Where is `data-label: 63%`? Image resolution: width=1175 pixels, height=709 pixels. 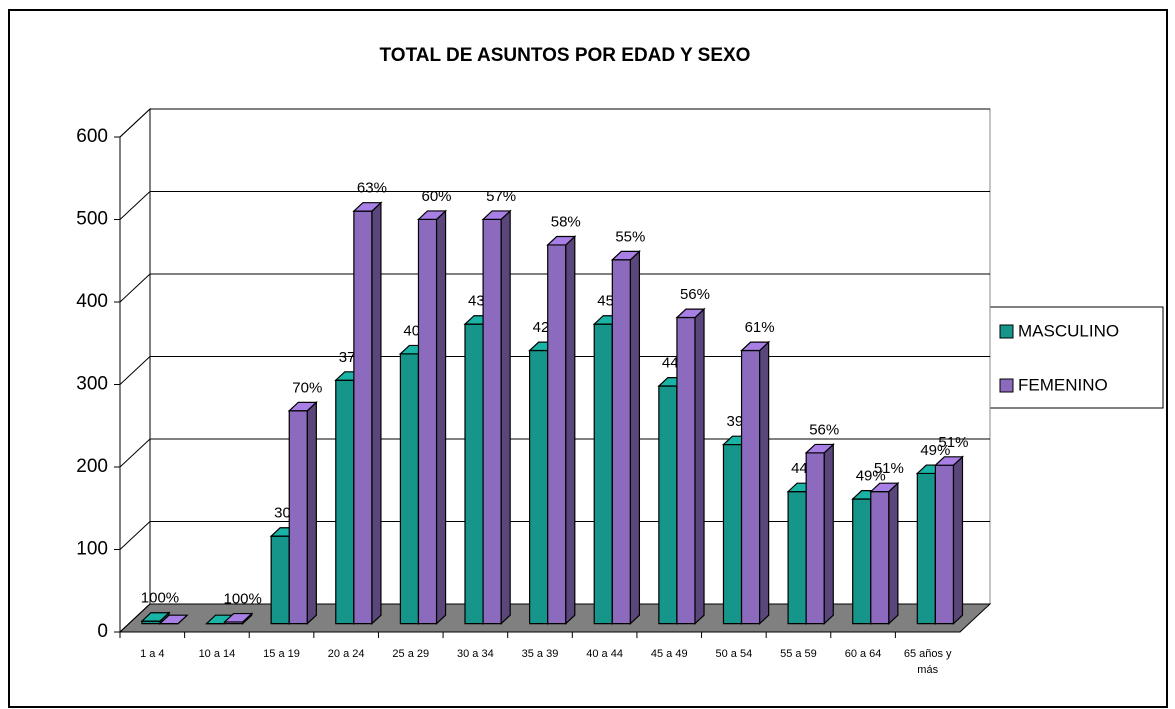 data-label: 63% is located at coordinates (372, 188).